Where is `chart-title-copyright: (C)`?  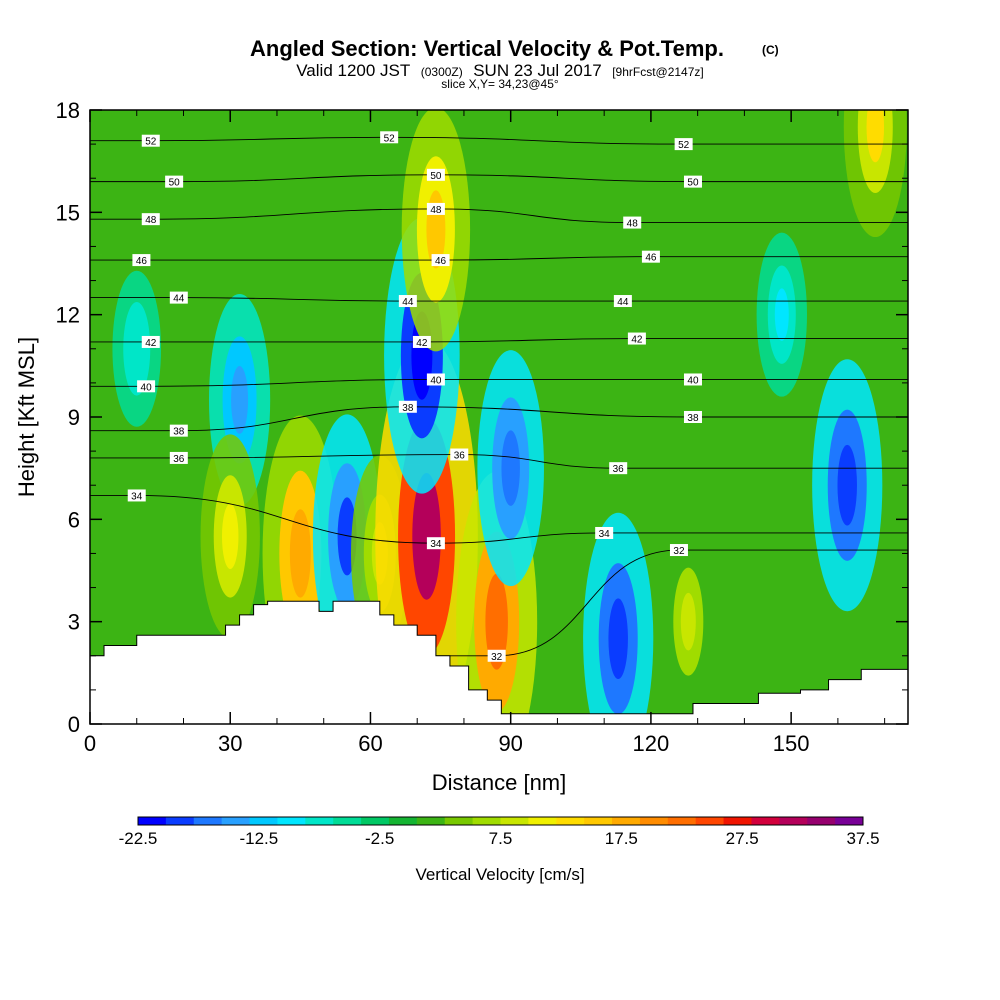 chart-title-copyright: (C) is located at coordinates (770, 50).